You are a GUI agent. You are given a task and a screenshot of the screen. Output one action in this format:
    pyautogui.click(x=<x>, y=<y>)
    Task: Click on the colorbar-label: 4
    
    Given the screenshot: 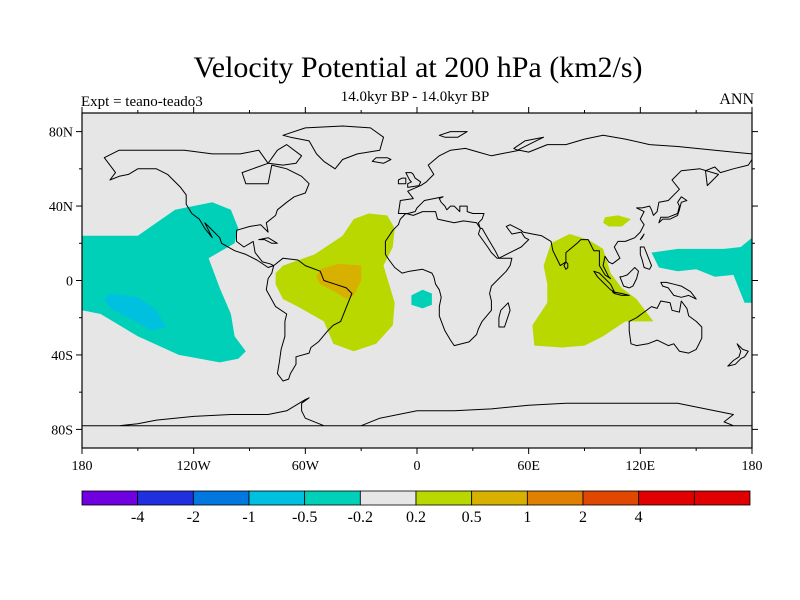 What is the action you would take?
    pyautogui.click(x=639, y=517)
    